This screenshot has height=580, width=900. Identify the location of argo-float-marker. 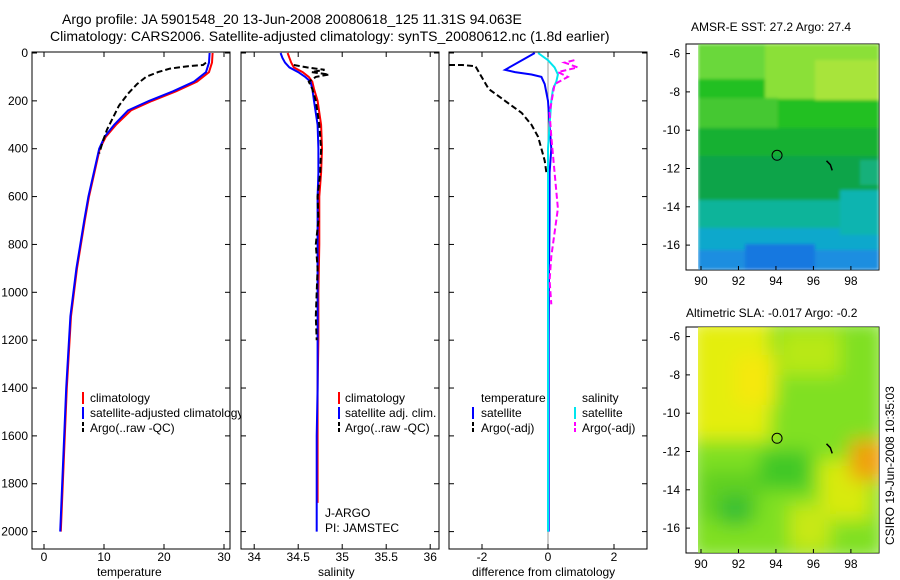
(777, 438).